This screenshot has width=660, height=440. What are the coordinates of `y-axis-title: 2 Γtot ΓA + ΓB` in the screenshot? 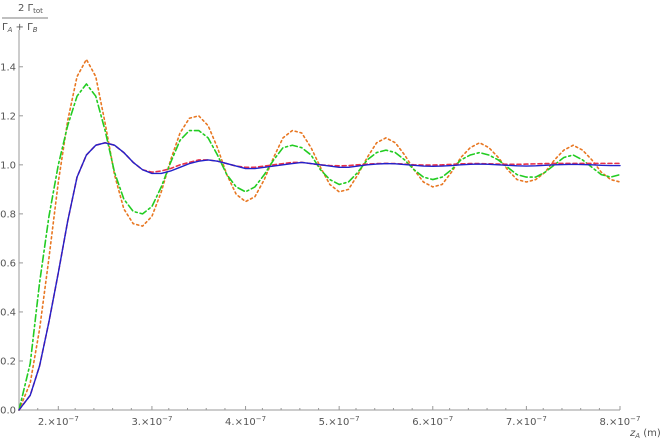 It's located at (25, 18).